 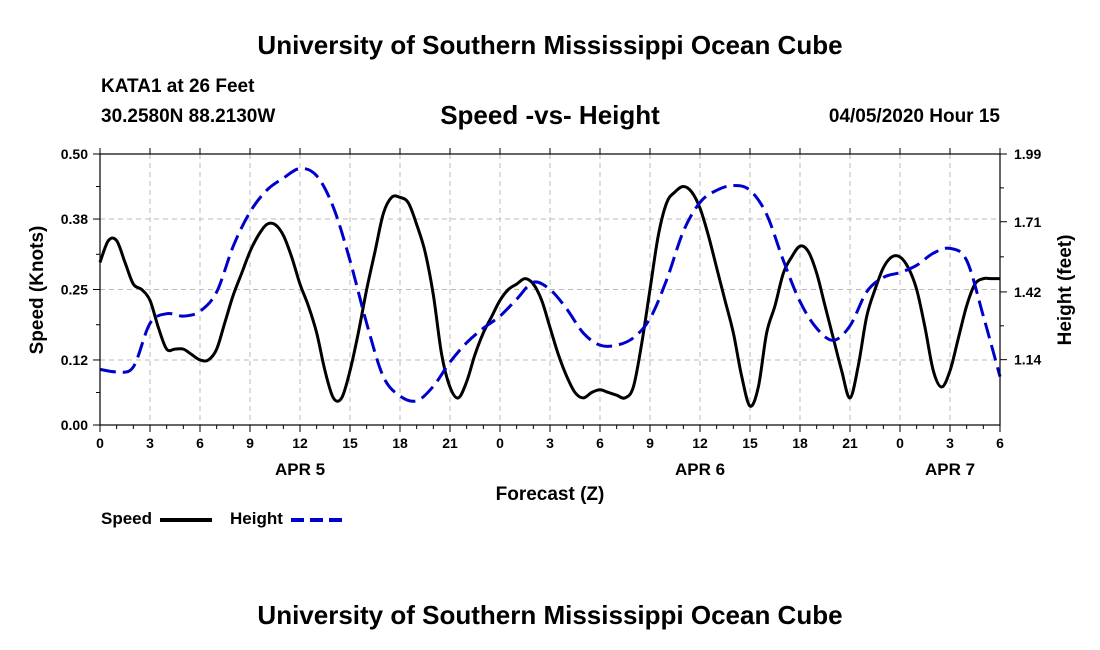 What do you see at coordinates (950, 469) in the screenshot?
I see `day-label: APR 7` at bounding box center [950, 469].